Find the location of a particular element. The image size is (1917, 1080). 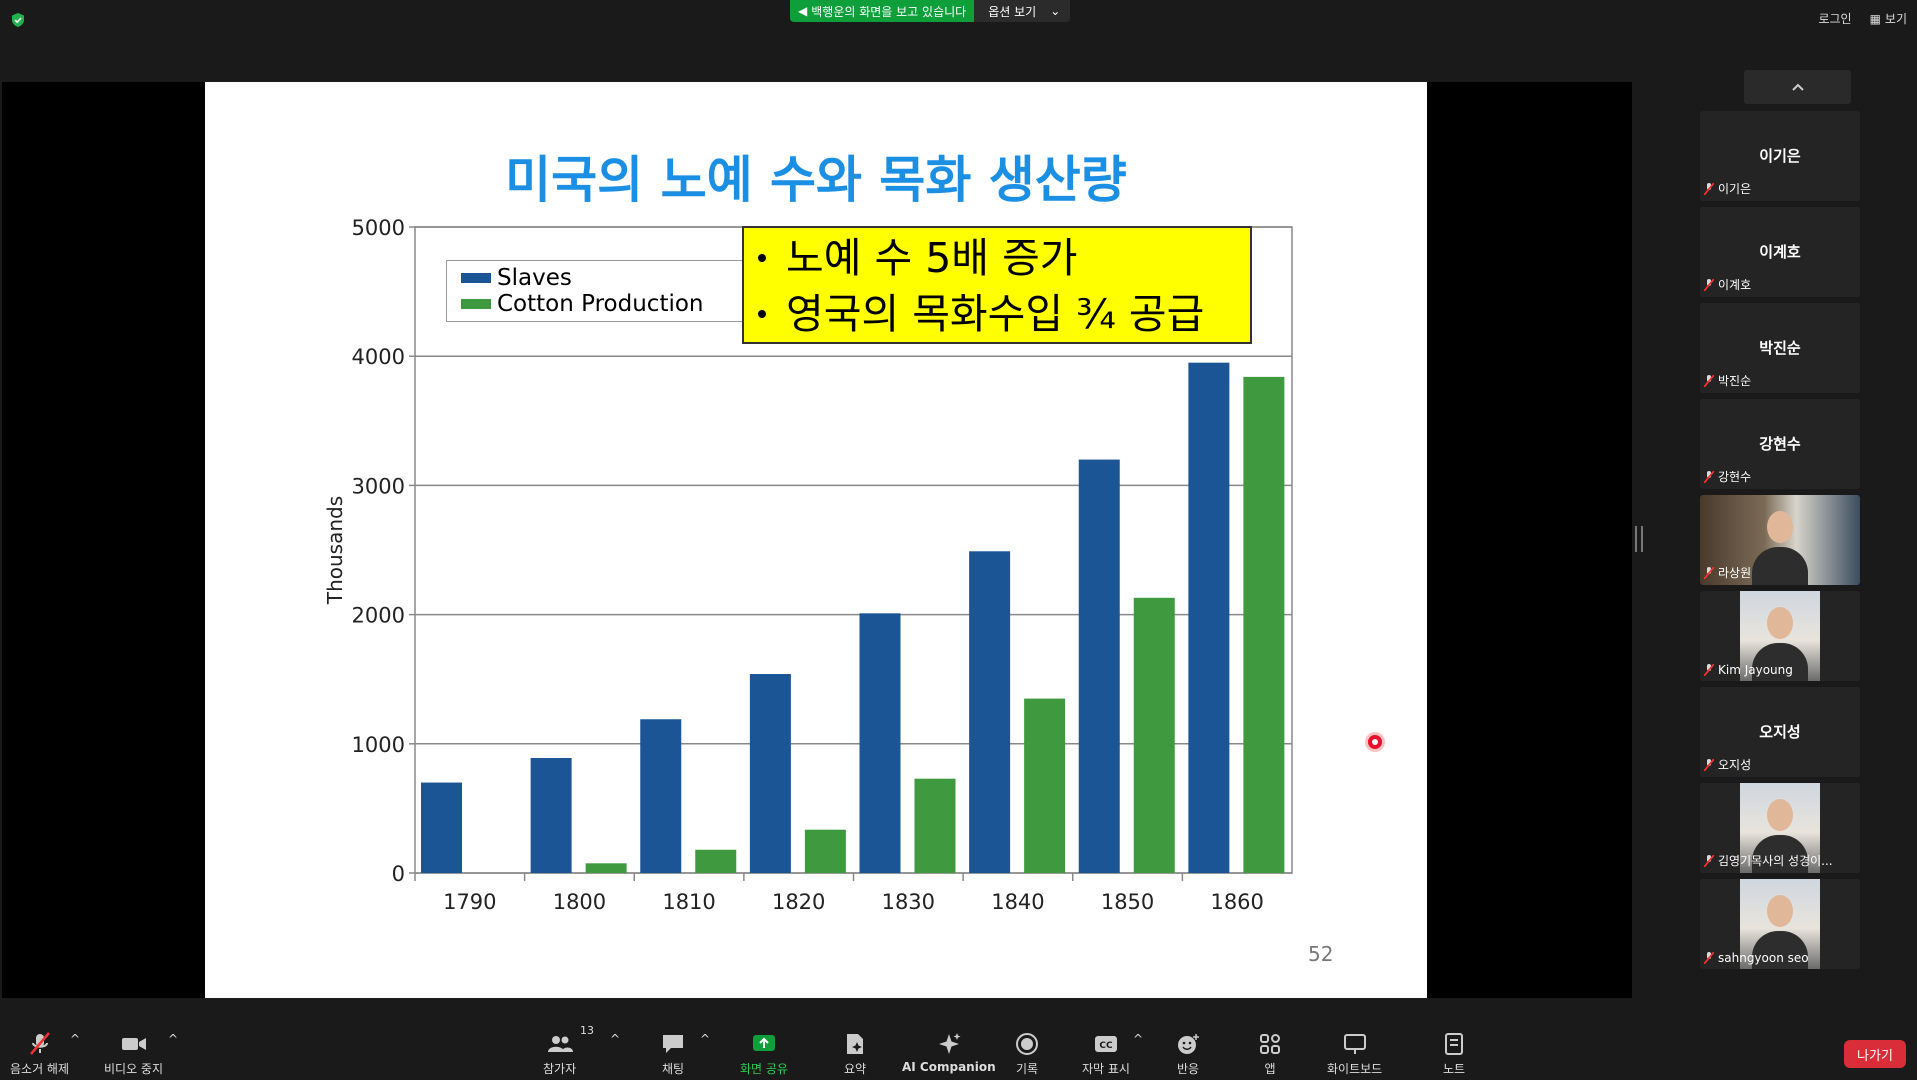

speaker-icon: ◀ is located at coordinates (803, 11).